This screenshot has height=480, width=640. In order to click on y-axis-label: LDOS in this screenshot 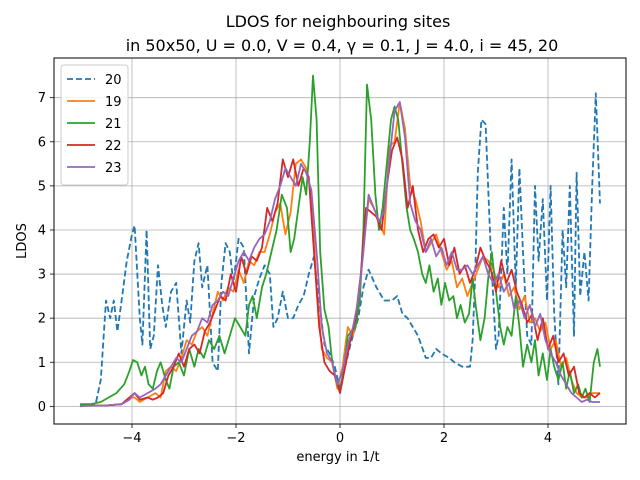, I will do `click(22, 241)`.